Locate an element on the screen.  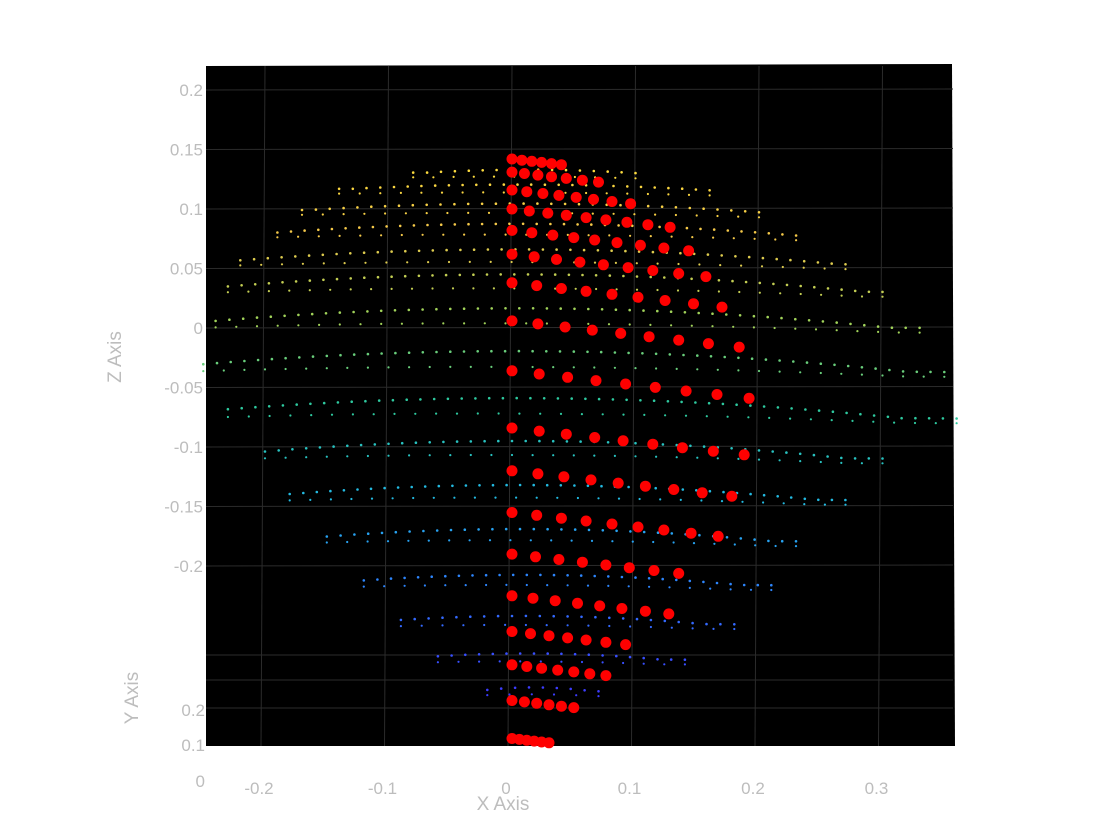
z-axis-ticks: 0.2 0.15 0.1 0.05 0 -0.05 -0.1 -0.15 -0.2 is located at coordinates (183, 328).